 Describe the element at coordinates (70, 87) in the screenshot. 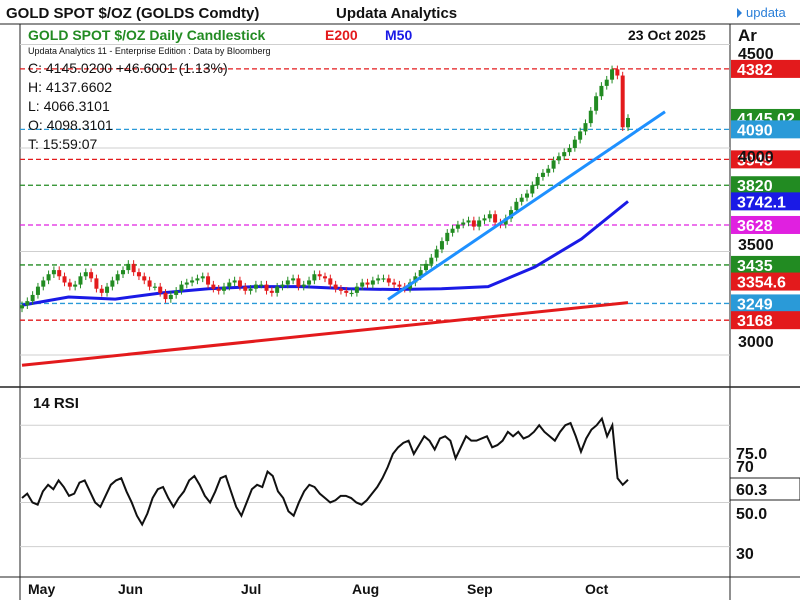

I see `ohlc-high: H: 4137.6602` at that location.